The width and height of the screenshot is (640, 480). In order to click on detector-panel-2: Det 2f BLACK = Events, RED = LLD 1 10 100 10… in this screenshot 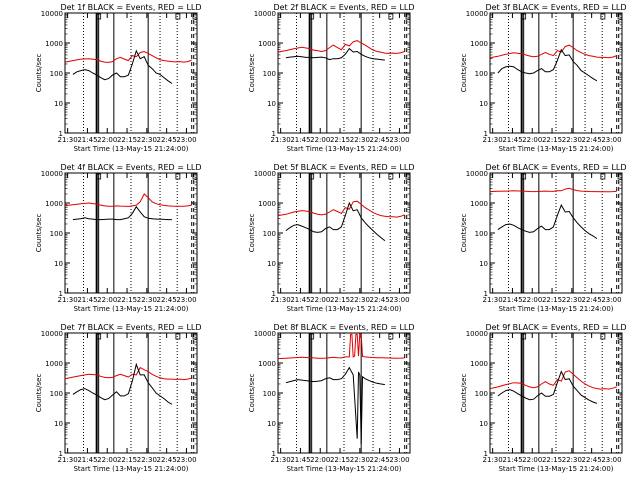, I will do `click(331, 78)`.